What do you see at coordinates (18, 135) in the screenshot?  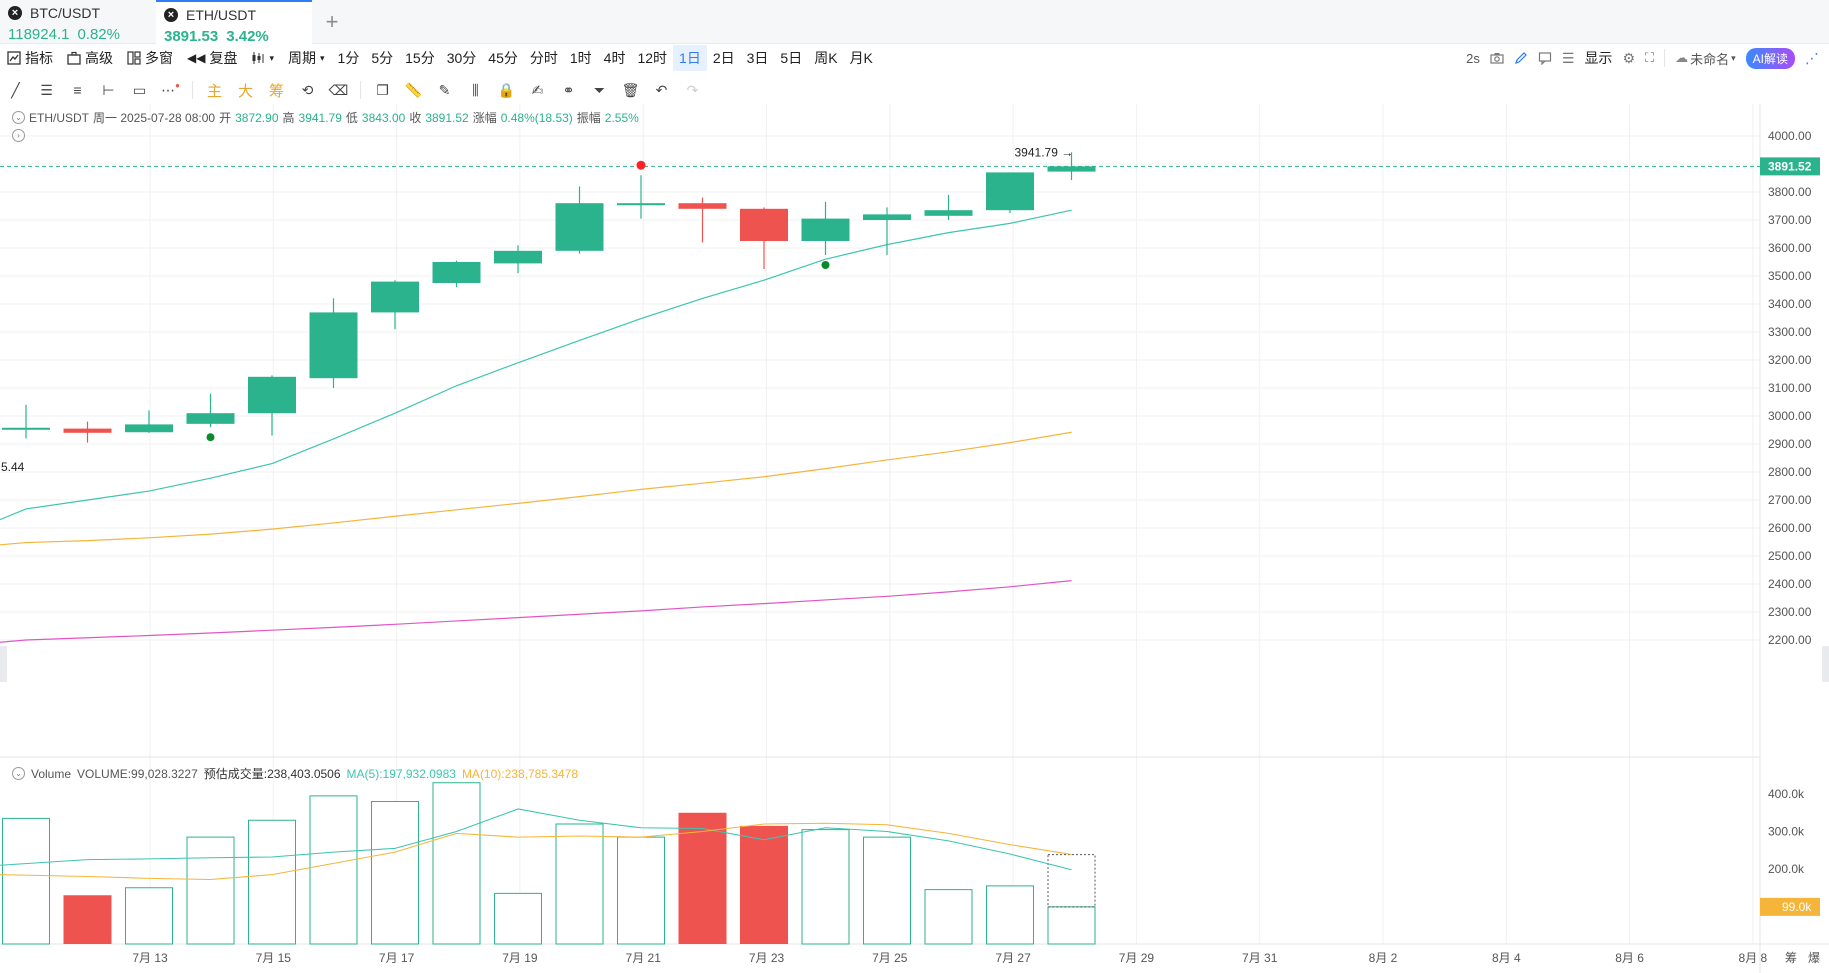 I see `expand-icon: ›` at bounding box center [18, 135].